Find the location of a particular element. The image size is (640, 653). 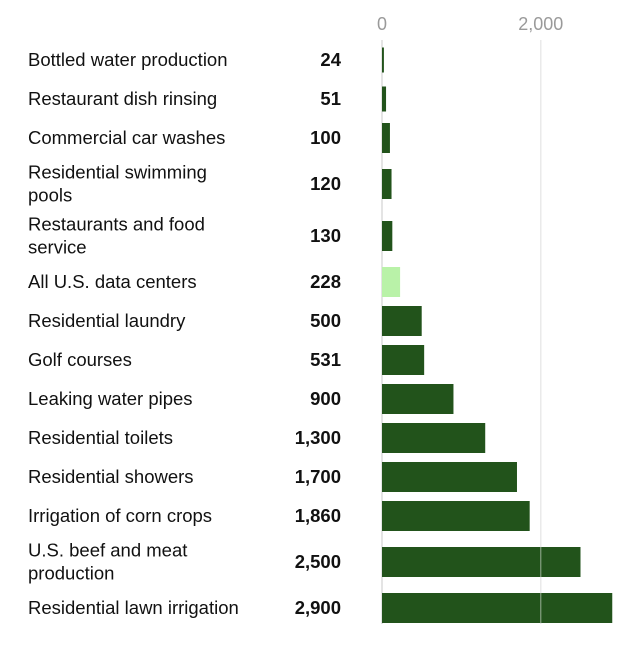

value-label: 130 is located at coordinates (325, 235).